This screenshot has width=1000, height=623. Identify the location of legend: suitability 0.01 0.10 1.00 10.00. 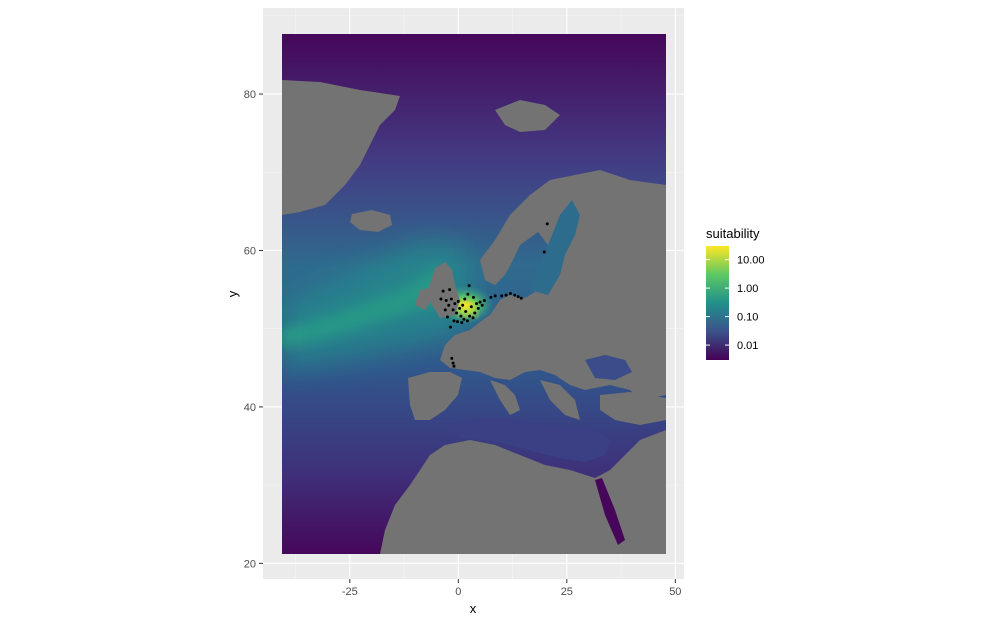
(735, 293).